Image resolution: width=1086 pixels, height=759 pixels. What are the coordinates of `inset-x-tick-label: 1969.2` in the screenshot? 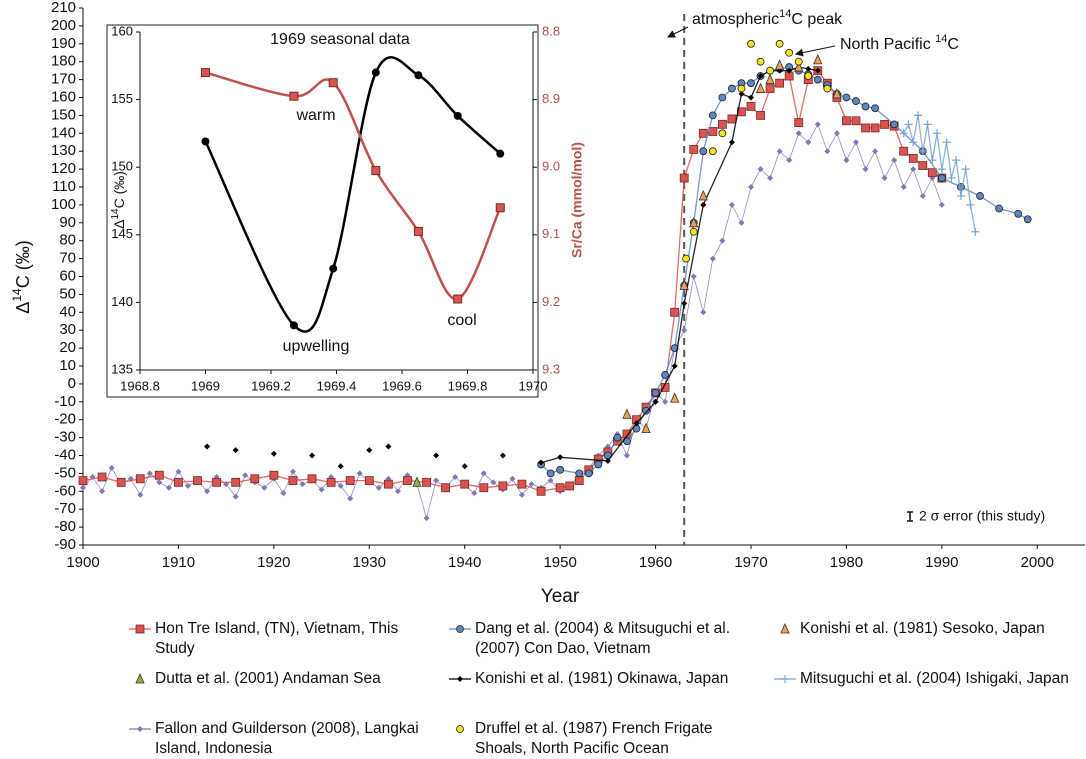 It's located at (271, 385).